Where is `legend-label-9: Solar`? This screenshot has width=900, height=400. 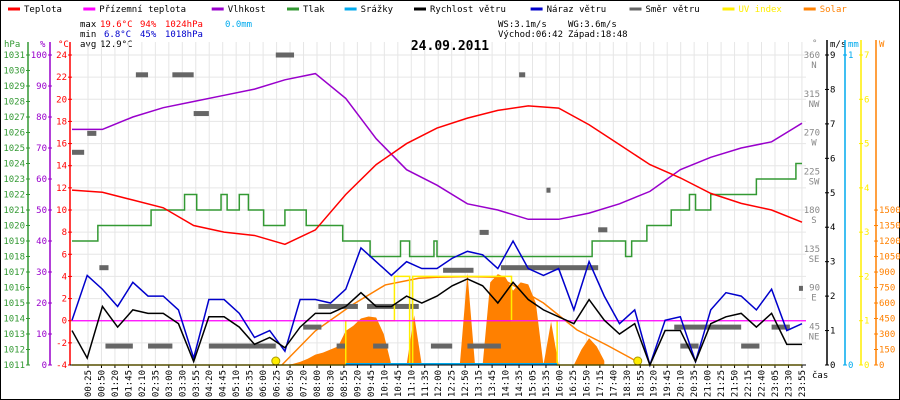
legend-label-9: Solar is located at coordinates (834, 10).